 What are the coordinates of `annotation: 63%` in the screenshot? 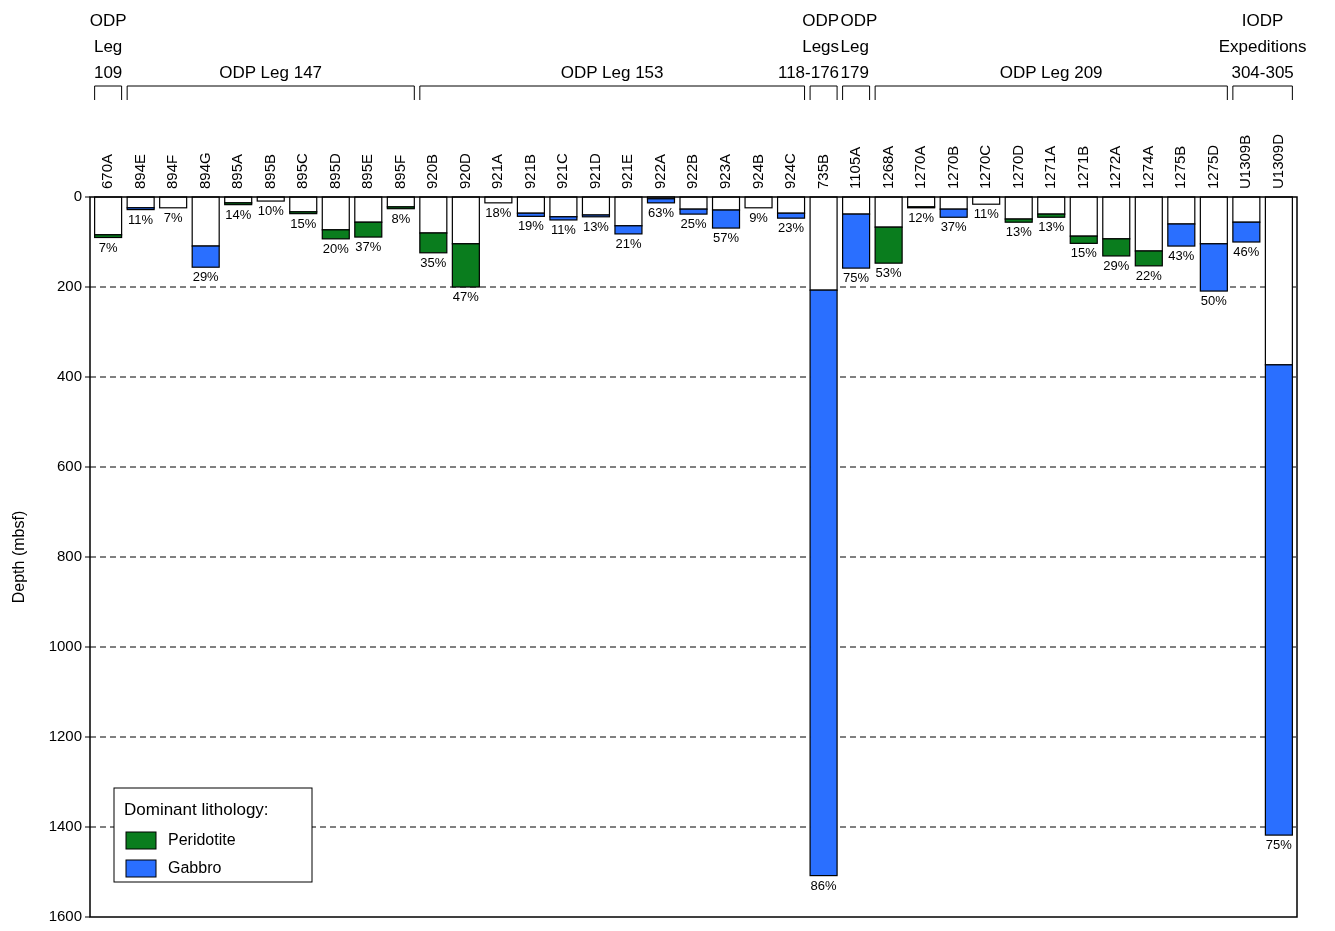 It's located at (661, 212).